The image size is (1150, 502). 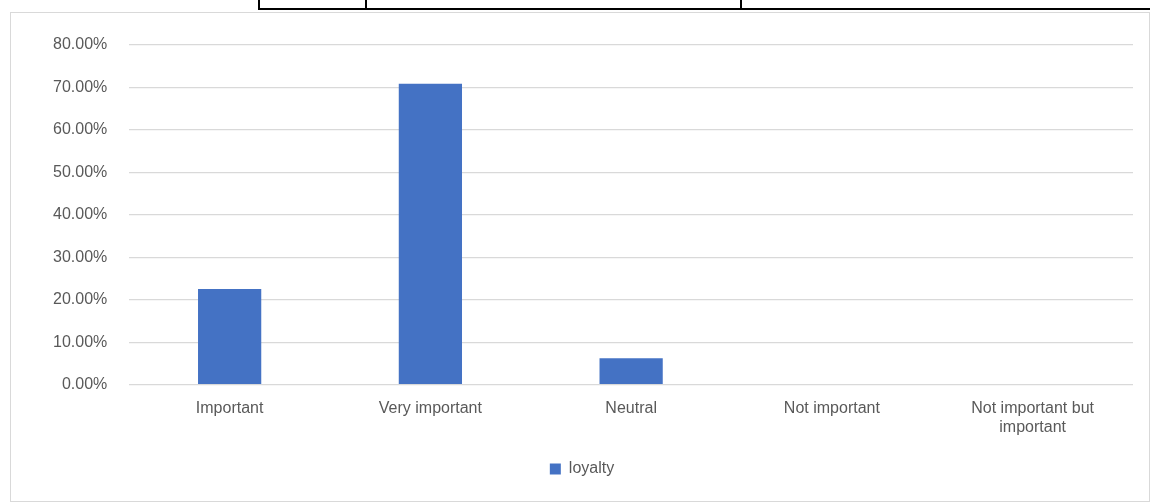 What do you see at coordinates (591, 468) in the screenshot?
I see `legend-label: loyalty` at bounding box center [591, 468].